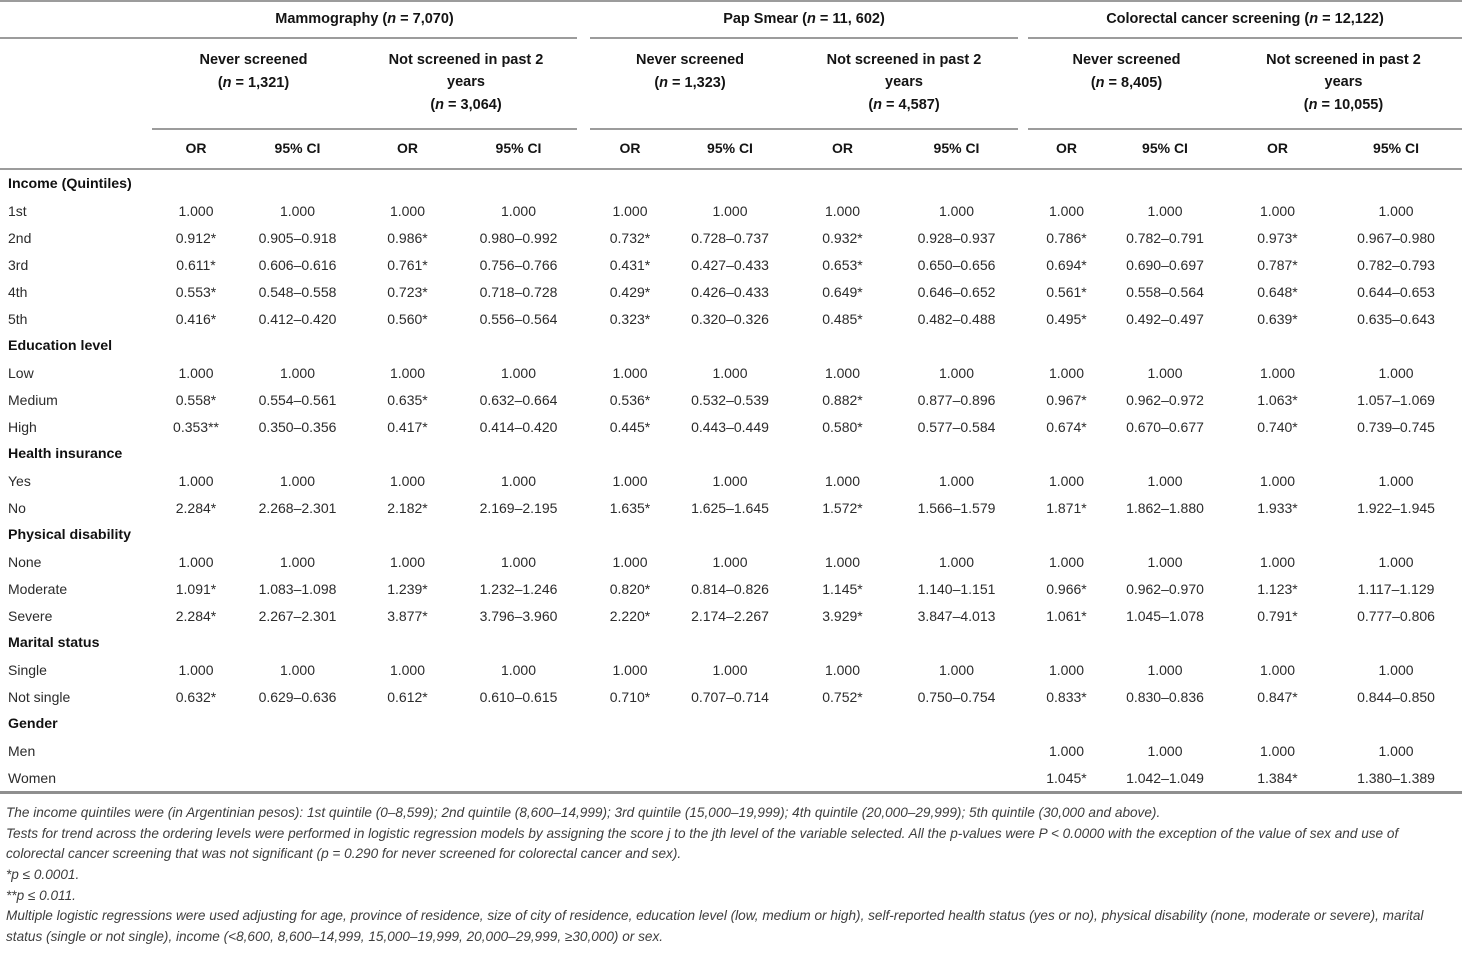 The image size is (1462, 958). Describe the element at coordinates (43, 874) in the screenshot. I see `footnote-p-star: *p ≤ 0.0001.` at that location.